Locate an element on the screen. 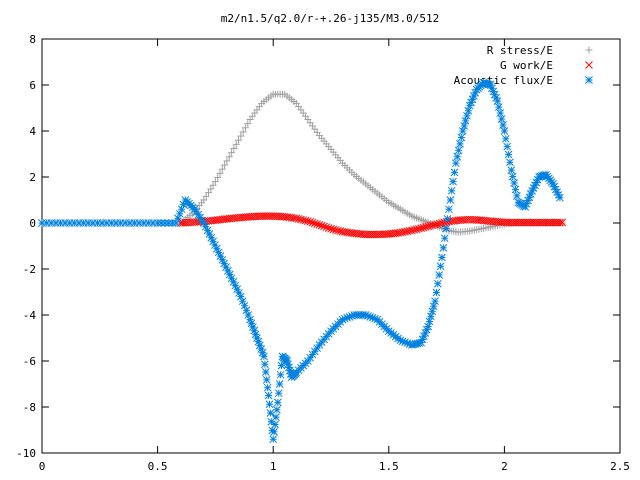 This screenshot has width=640, height=480. chart-title: m2/n1.5/q2.0/r-+.26-j135/M3.0/512 is located at coordinates (330, 18).